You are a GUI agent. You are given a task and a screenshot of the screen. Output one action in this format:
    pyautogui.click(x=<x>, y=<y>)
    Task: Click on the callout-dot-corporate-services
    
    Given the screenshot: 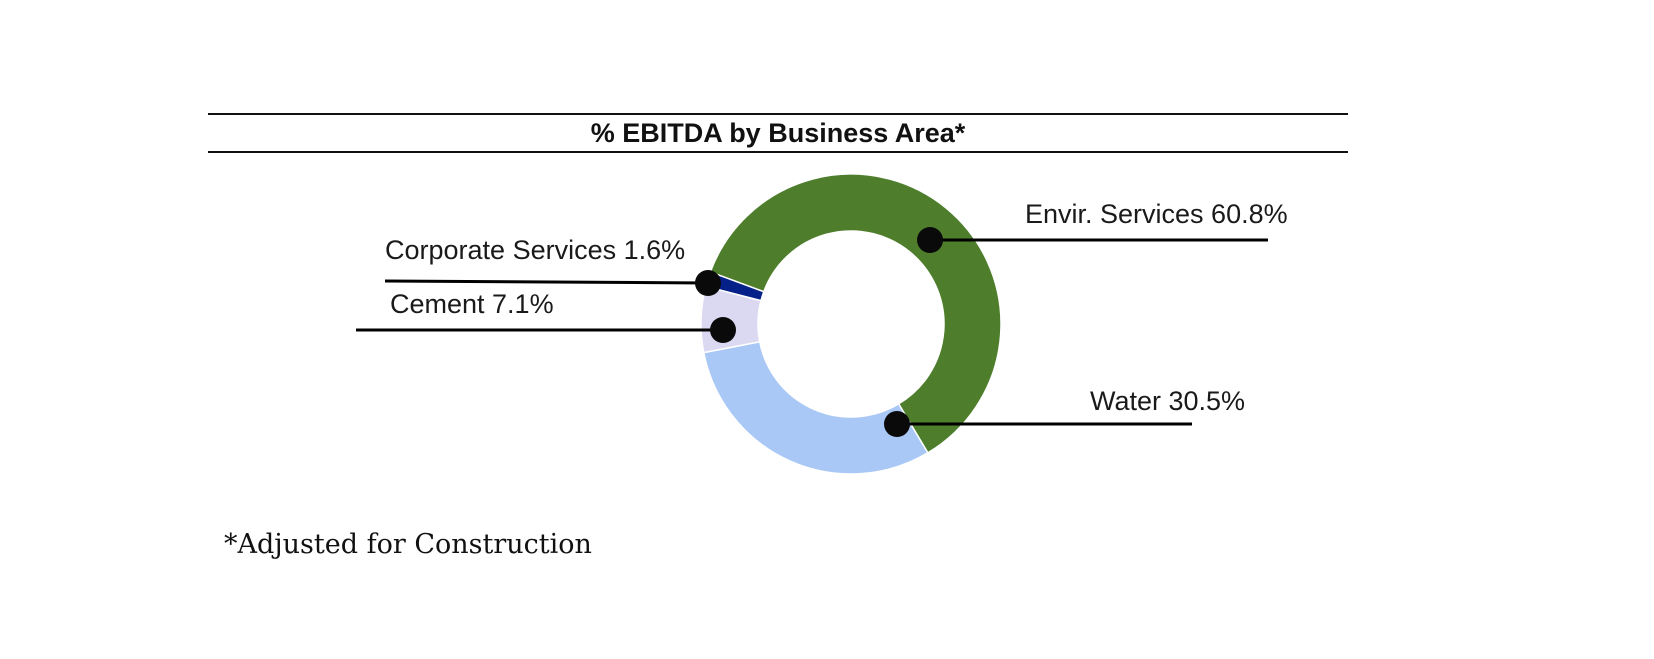 What is the action you would take?
    pyautogui.click(x=708, y=283)
    